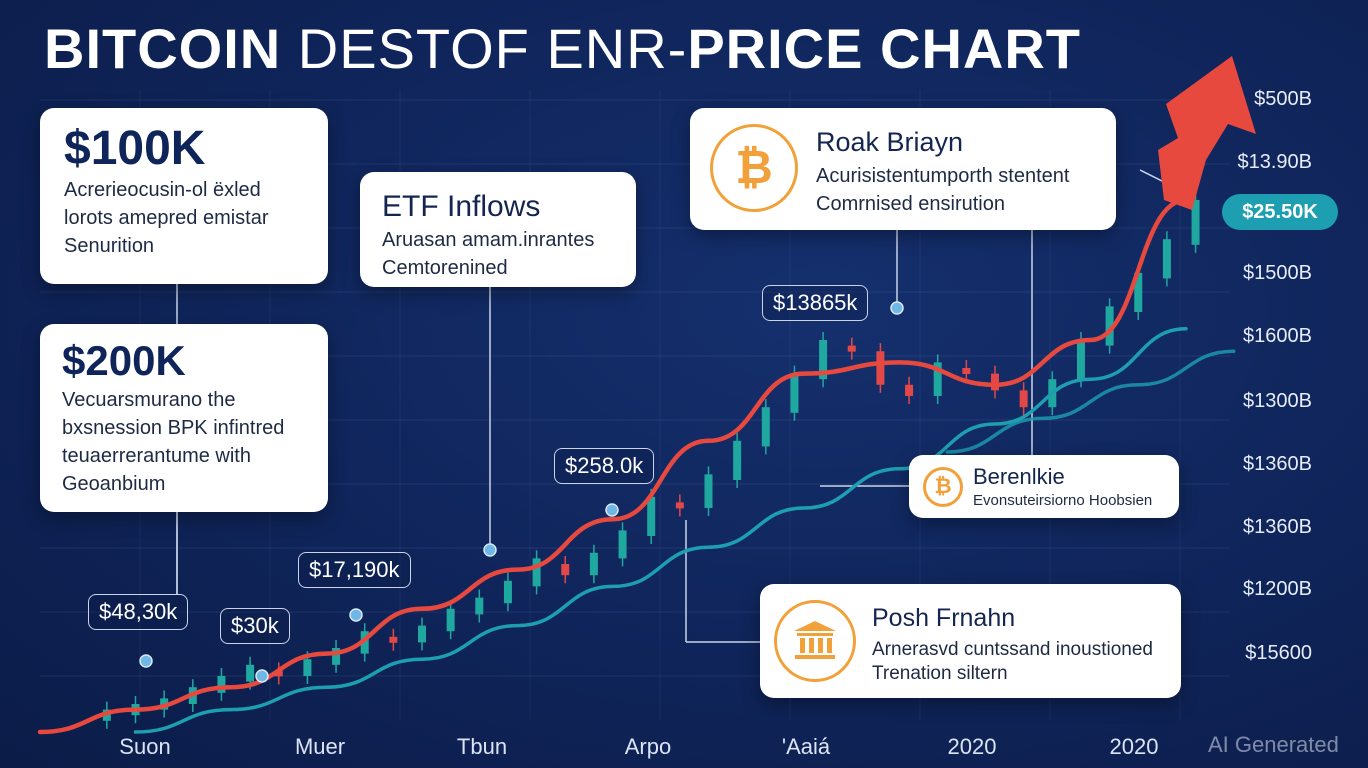  What do you see at coordinates (124, 360) in the screenshot?
I see `card-value: $200K` at bounding box center [124, 360].